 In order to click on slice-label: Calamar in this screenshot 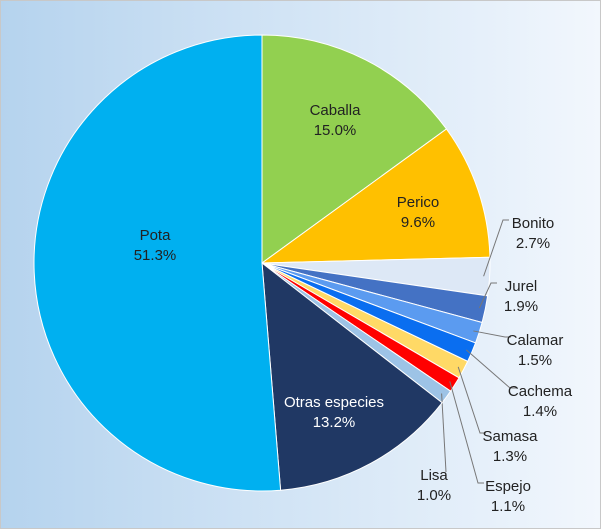, I will do `click(535, 340)`.